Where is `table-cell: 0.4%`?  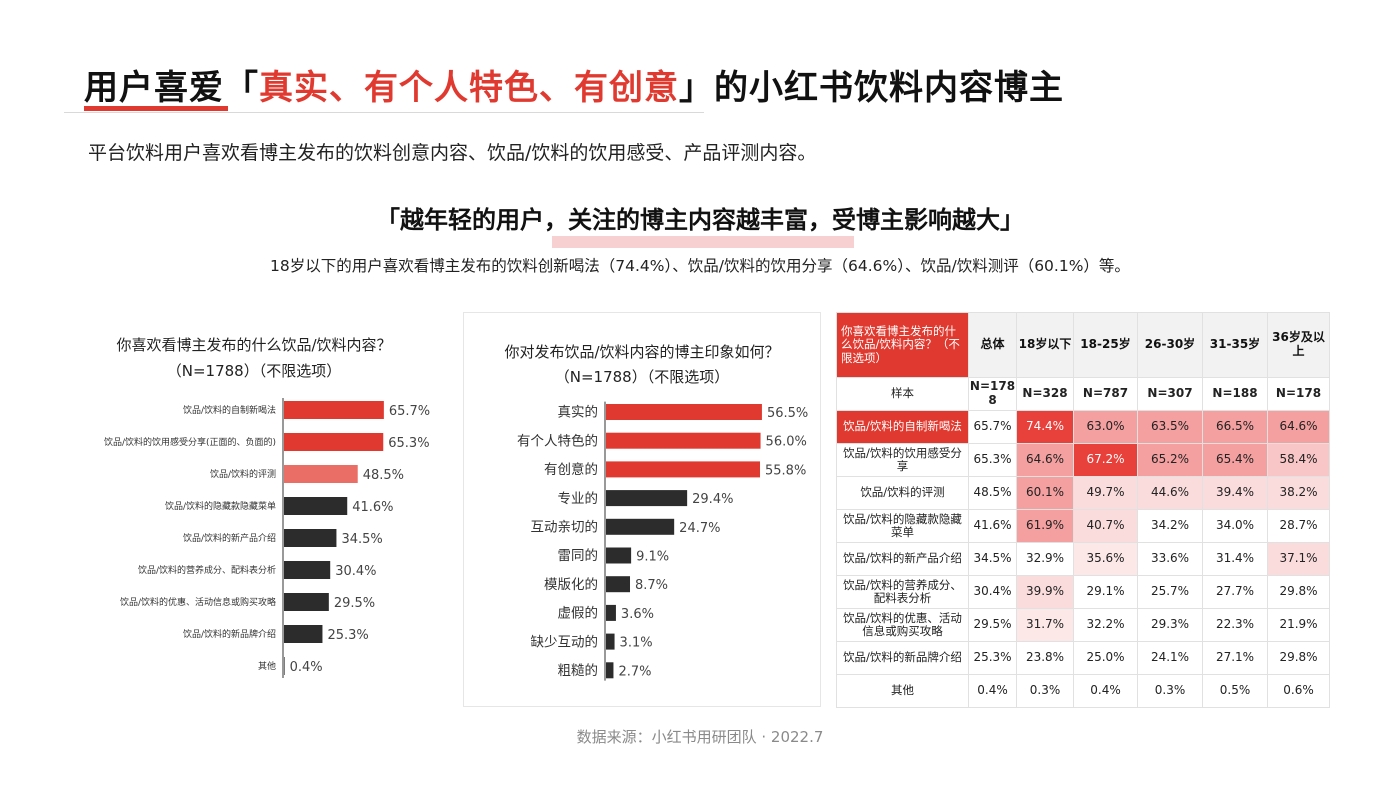 table-cell: 0.4% is located at coordinates (1105, 691).